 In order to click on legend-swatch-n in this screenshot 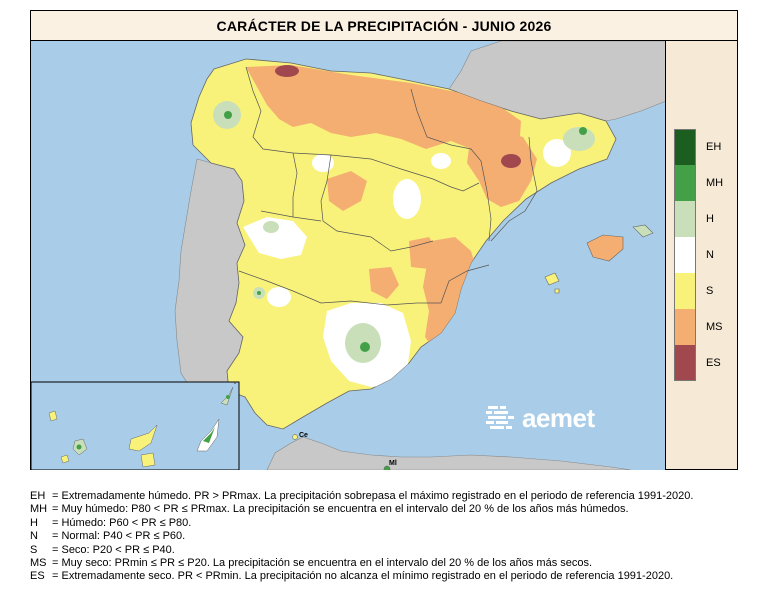, I will do `click(685, 255)`.